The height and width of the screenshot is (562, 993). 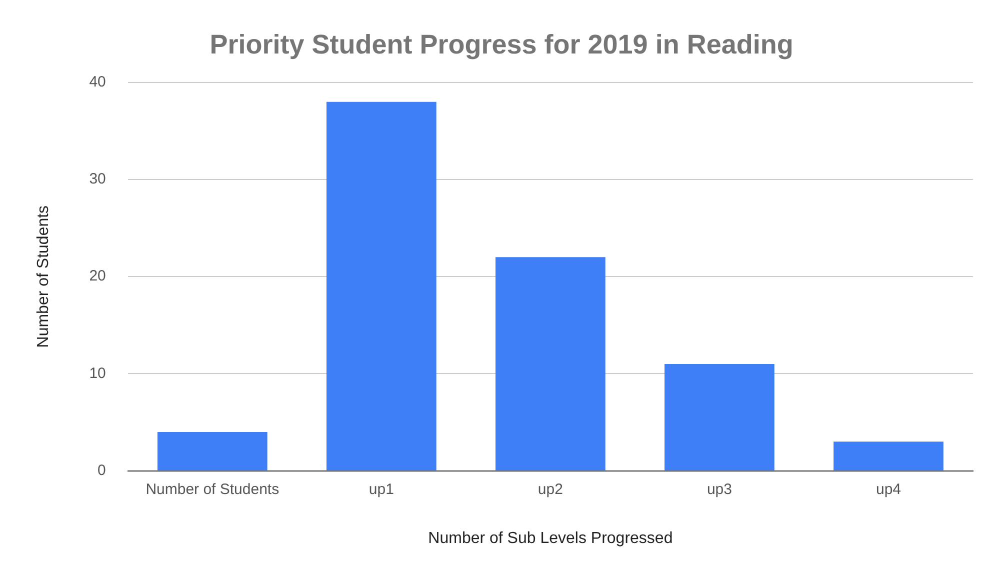 What do you see at coordinates (213, 489) in the screenshot?
I see `x-tick-label: Number of Students` at bounding box center [213, 489].